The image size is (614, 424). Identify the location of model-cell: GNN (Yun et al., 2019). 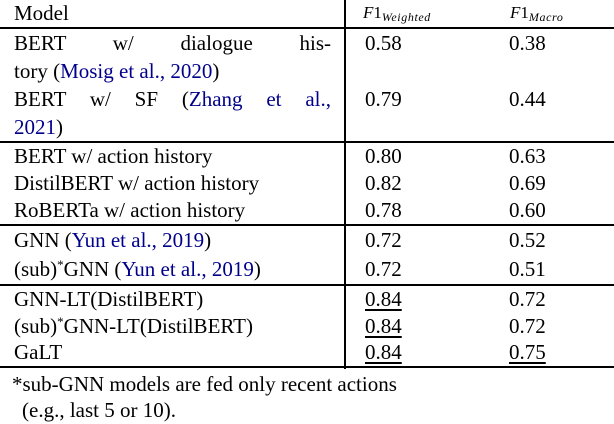
(172, 240).